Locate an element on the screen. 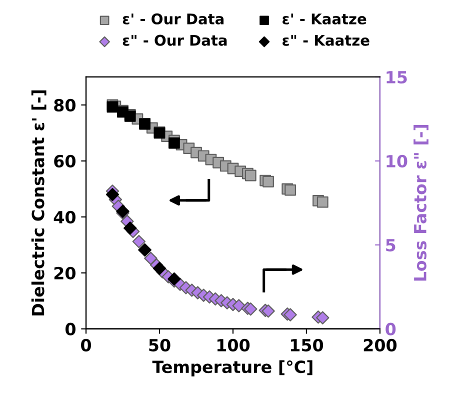 Image resolution: width=460 pixels, height=403 pixels. y2-tick-label: 0 is located at coordinates (391, 329).